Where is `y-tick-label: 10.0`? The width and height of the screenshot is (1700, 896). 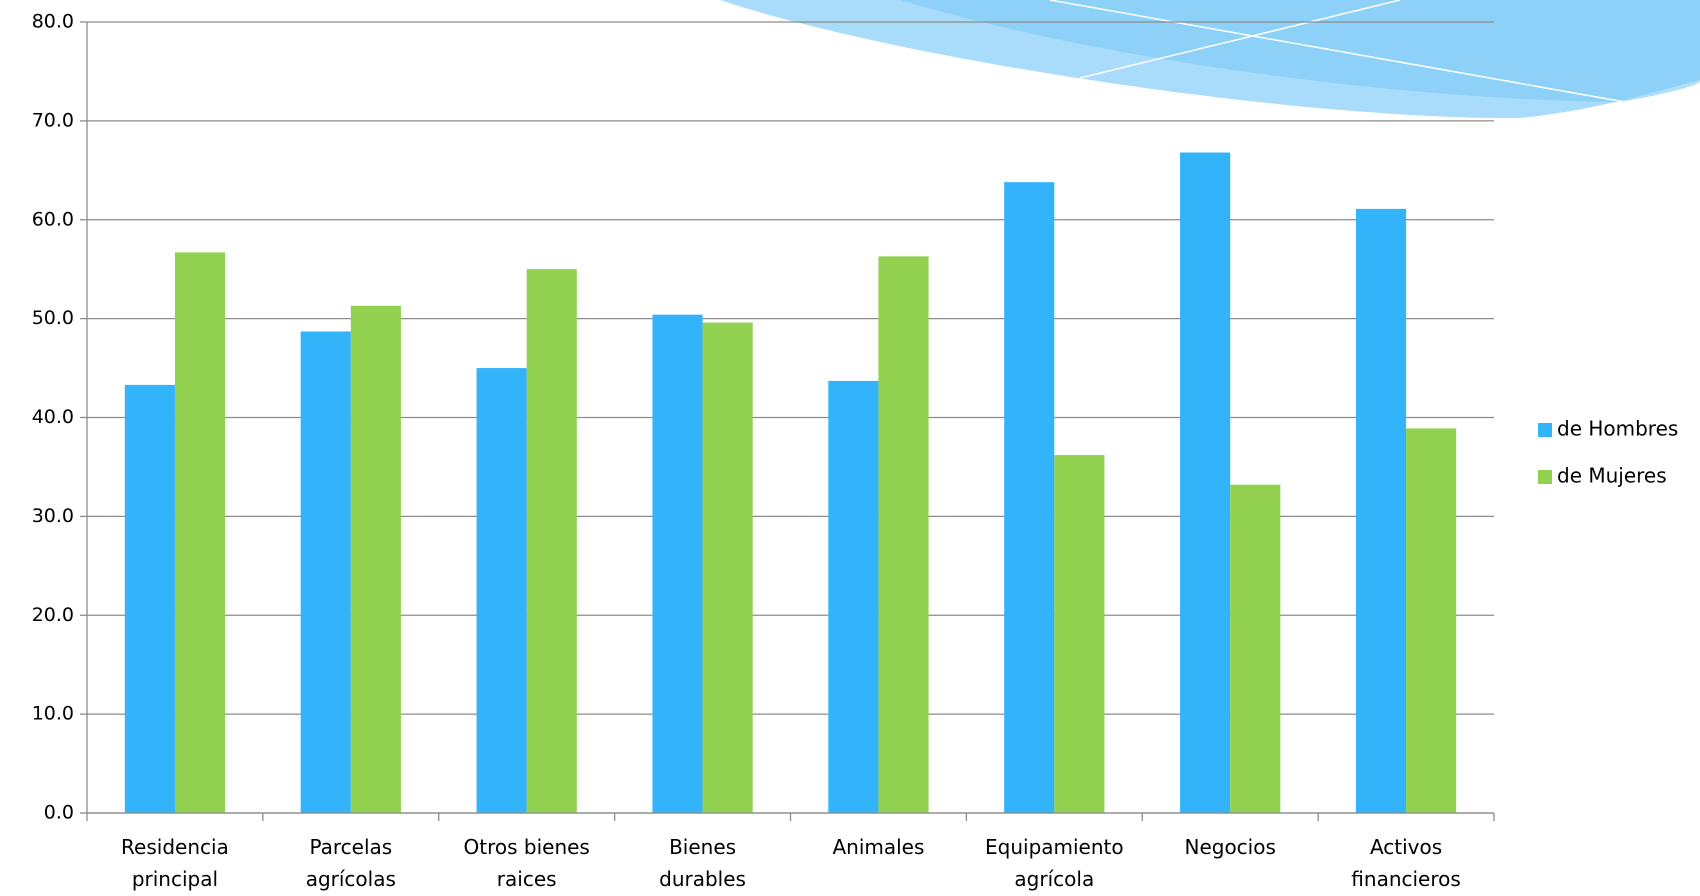
y-tick-label: 10.0 is located at coordinates (53, 714).